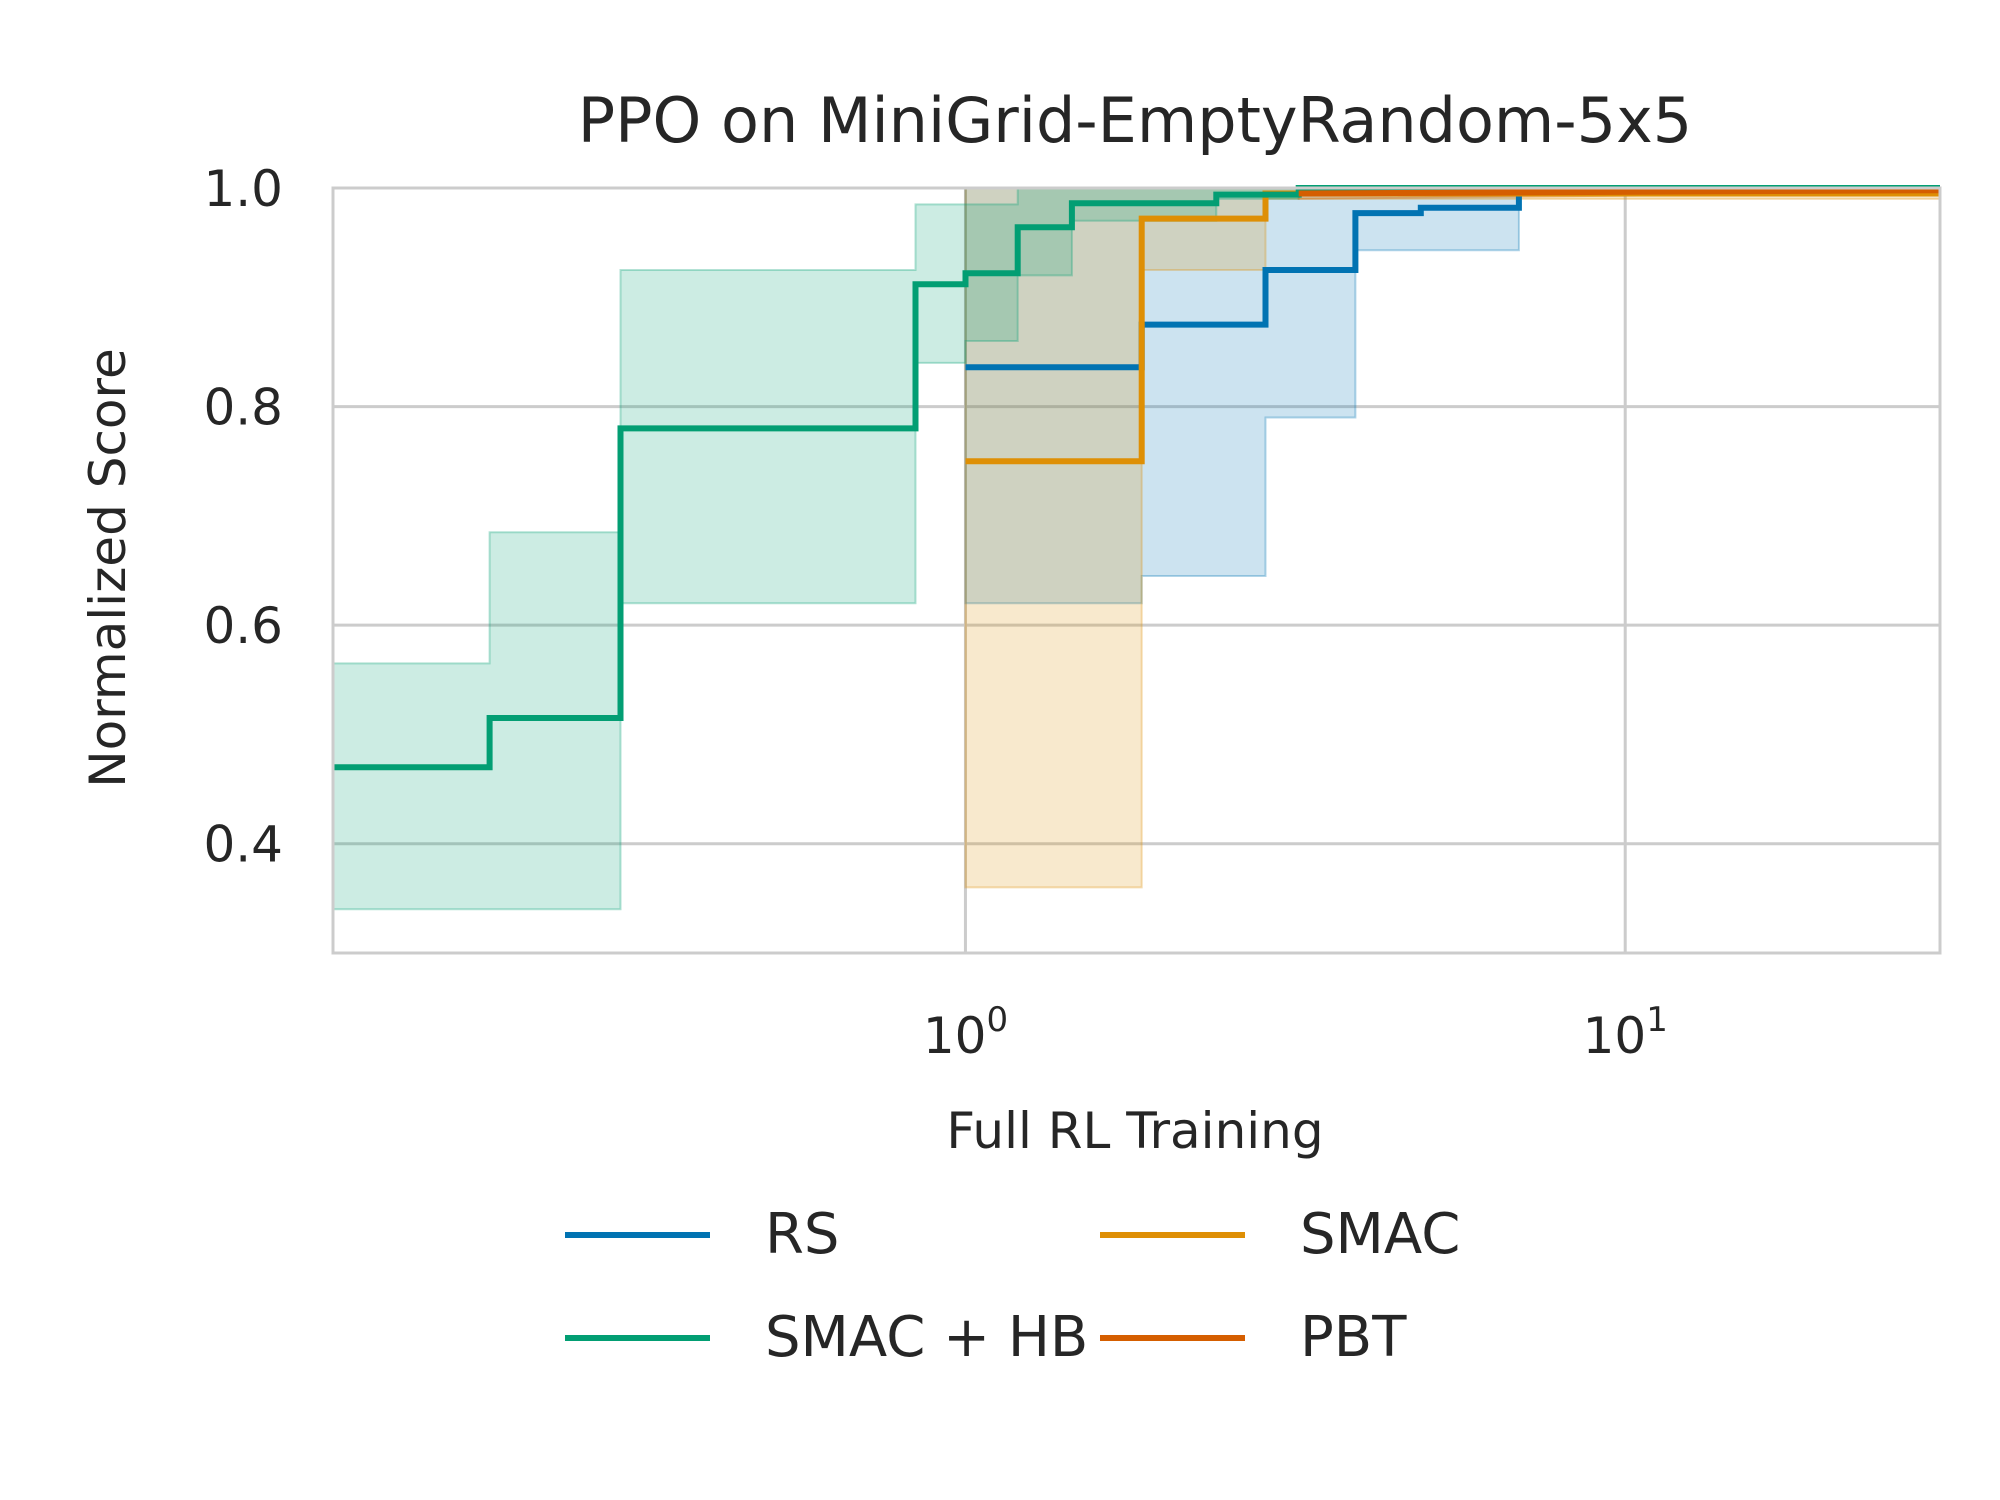 This screenshot has height=1500, width=2000. I want to click on legend-item-smac: SMAC, so click(1280, 1234).